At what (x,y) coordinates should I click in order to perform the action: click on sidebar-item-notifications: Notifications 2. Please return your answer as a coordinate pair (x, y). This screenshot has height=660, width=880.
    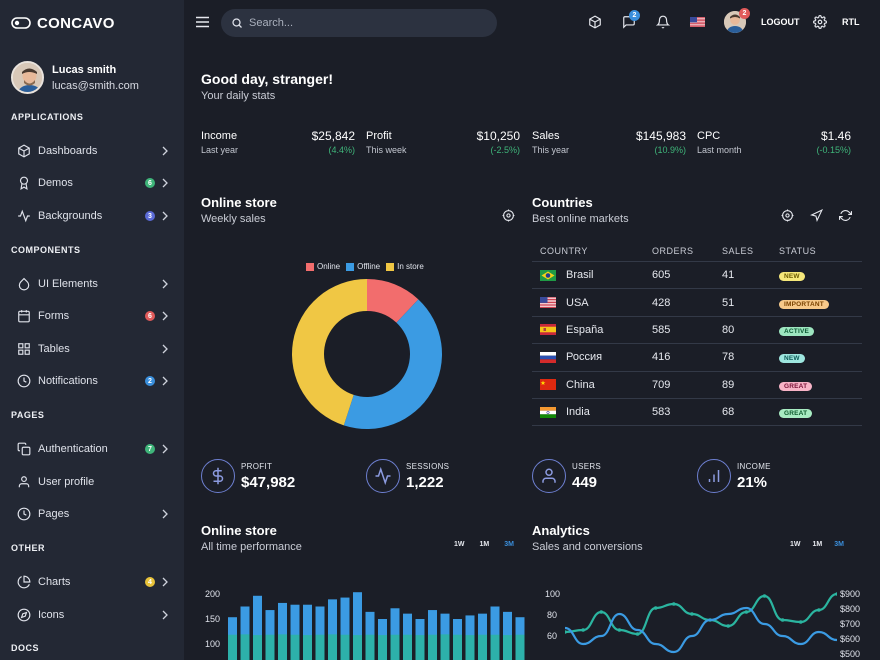
    Looking at the image, I should click on (93, 381).